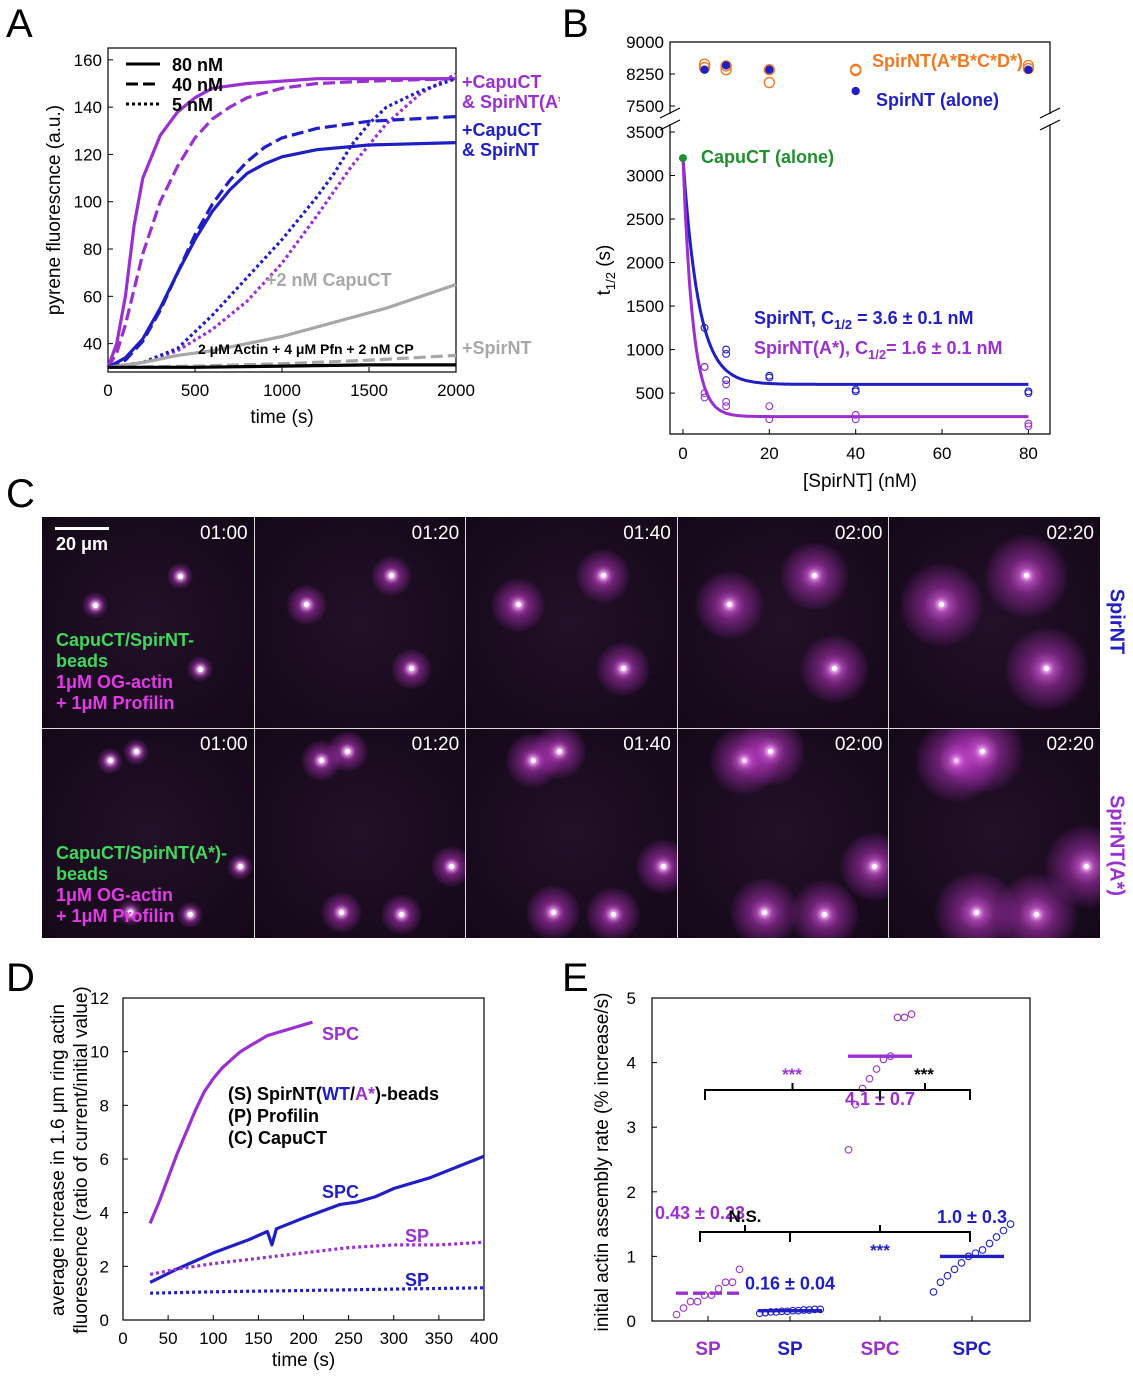 The width and height of the screenshot is (1133, 1390). I want to click on x-tick-label-a-3: 1500, so click(369, 390).